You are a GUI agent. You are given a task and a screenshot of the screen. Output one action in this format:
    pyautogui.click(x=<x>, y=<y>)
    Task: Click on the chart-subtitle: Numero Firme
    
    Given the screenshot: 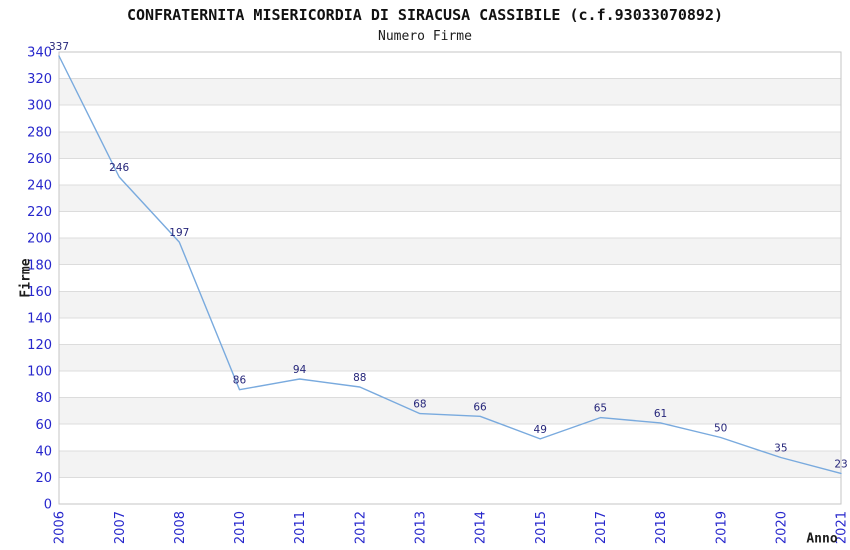 What is the action you would take?
    pyautogui.click(x=425, y=36)
    